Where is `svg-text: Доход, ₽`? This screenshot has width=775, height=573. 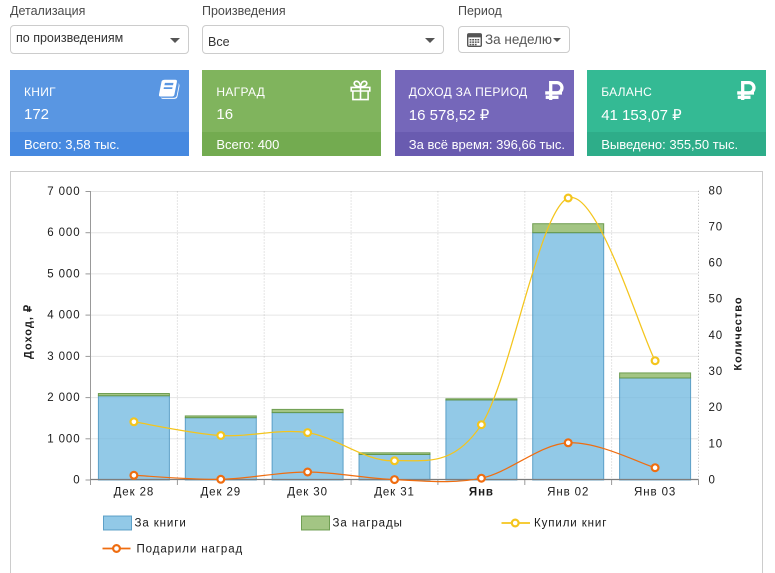
svg-text: Доход, ₽ is located at coordinates (29, 331).